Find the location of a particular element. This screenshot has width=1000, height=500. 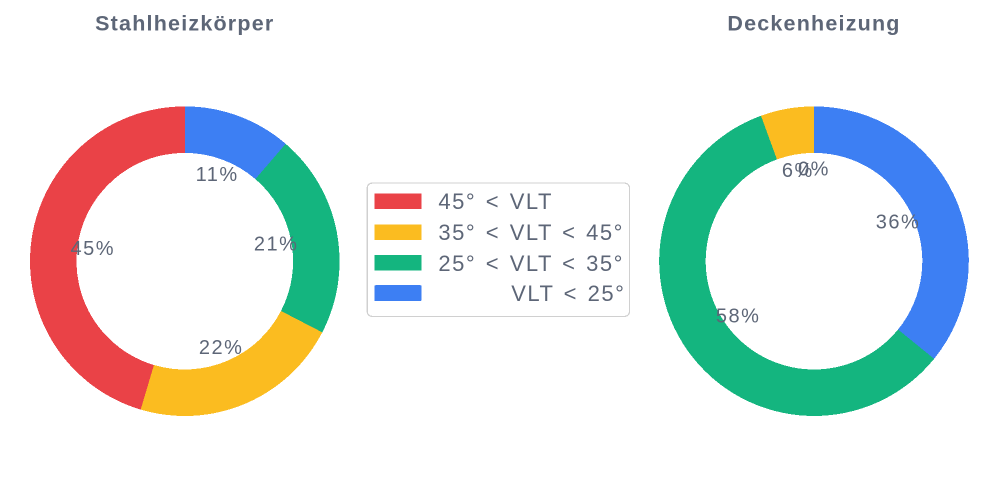

svg-text: 21% is located at coordinates (276, 245).